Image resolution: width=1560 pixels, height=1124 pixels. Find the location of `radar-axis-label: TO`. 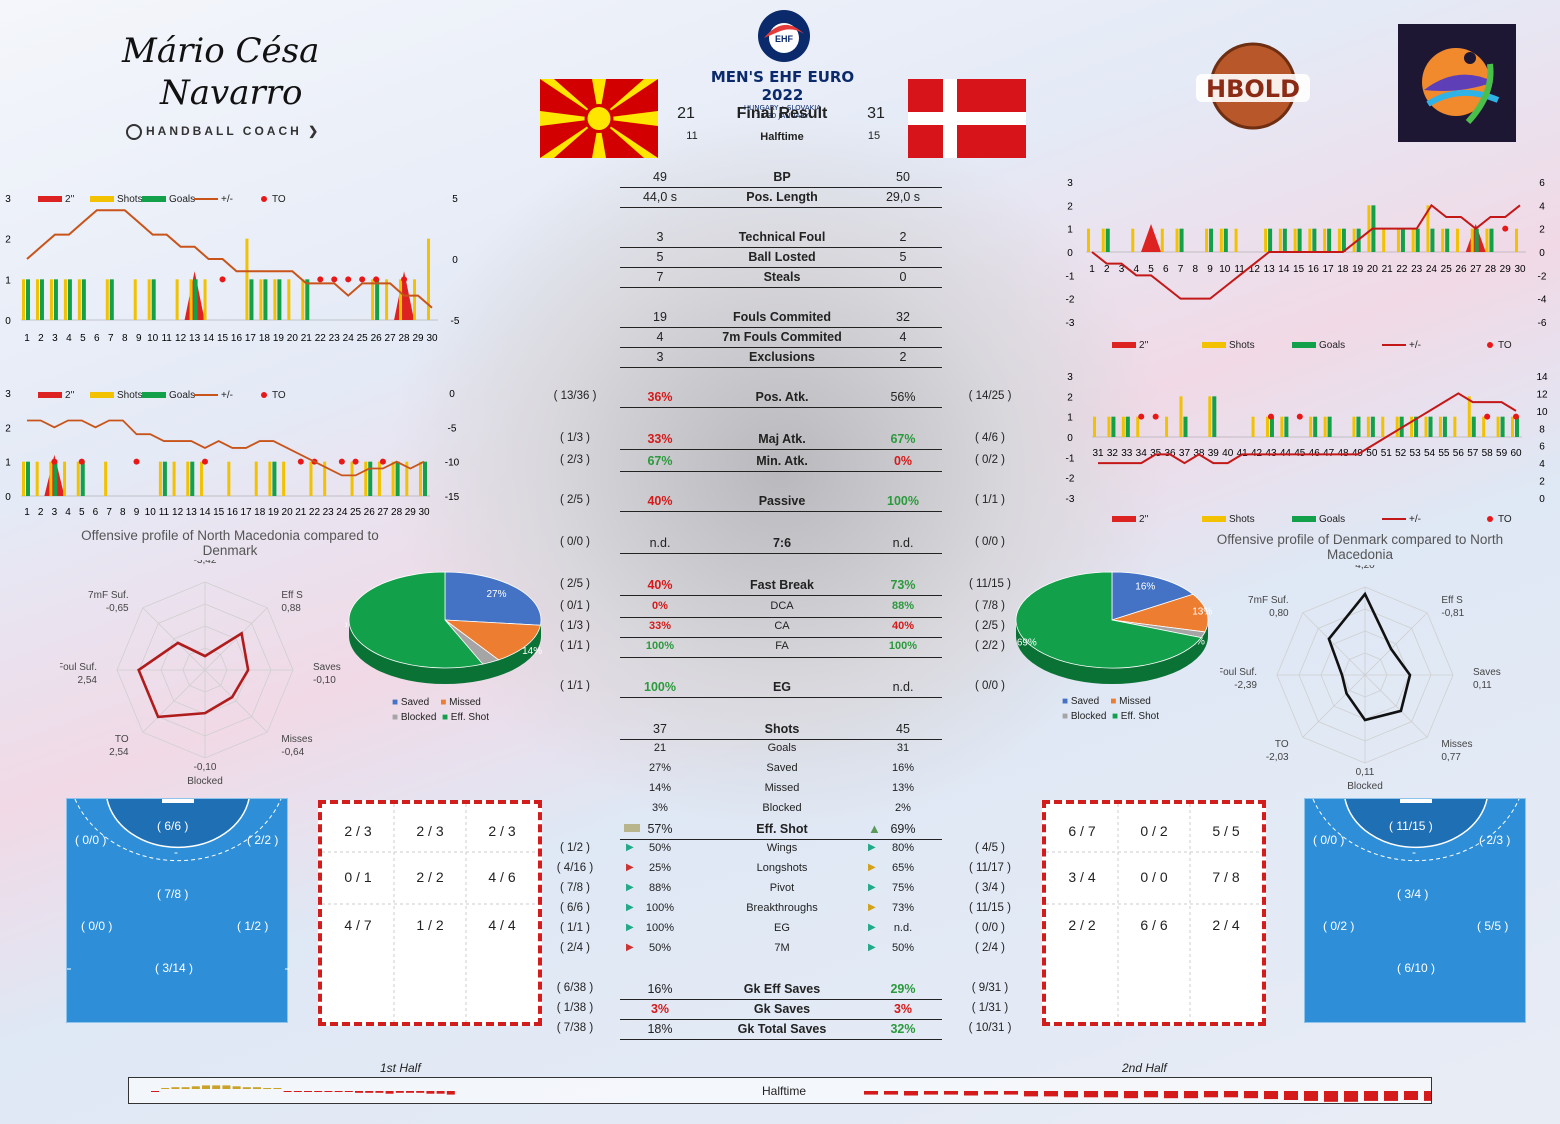

radar-axis-label: TO is located at coordinates (1282, 744).